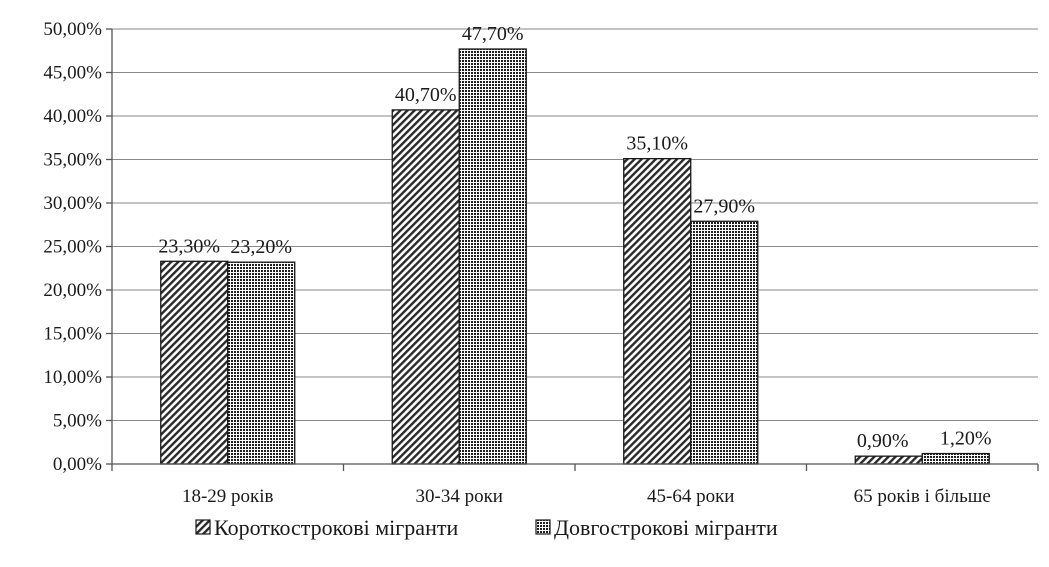 This screenshot has height=567, width=1049. I want to click on y-tick-label: 50,00%, so click(72, 29).